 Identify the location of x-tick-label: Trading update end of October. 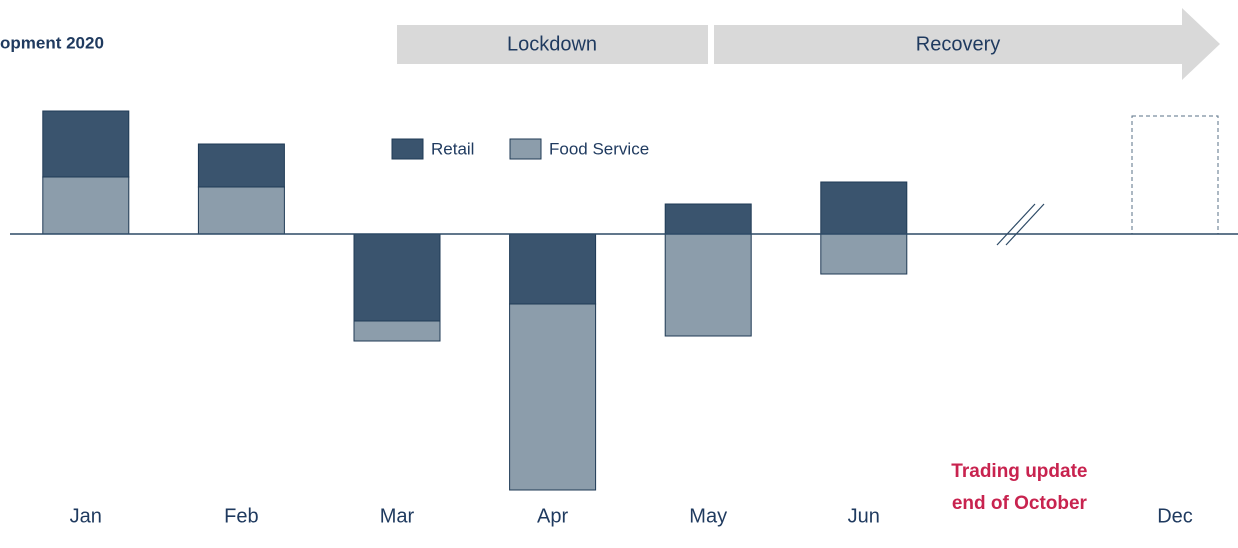
(1019, 487).